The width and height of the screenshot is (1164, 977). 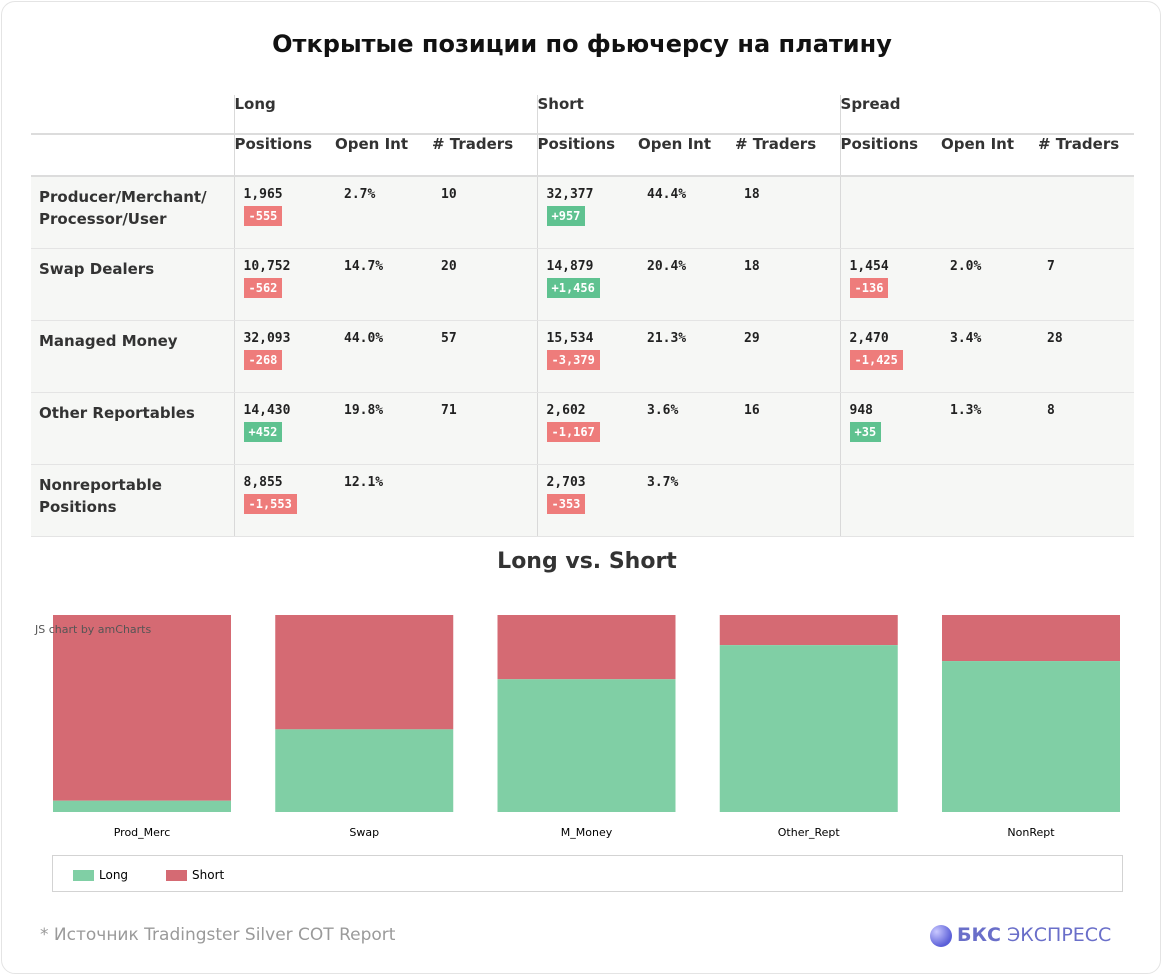 What do you see at coordinates (132, 500) in the screenshot?
I see `row-category: Nonreportable Positions` at bounding box center [132, 500].